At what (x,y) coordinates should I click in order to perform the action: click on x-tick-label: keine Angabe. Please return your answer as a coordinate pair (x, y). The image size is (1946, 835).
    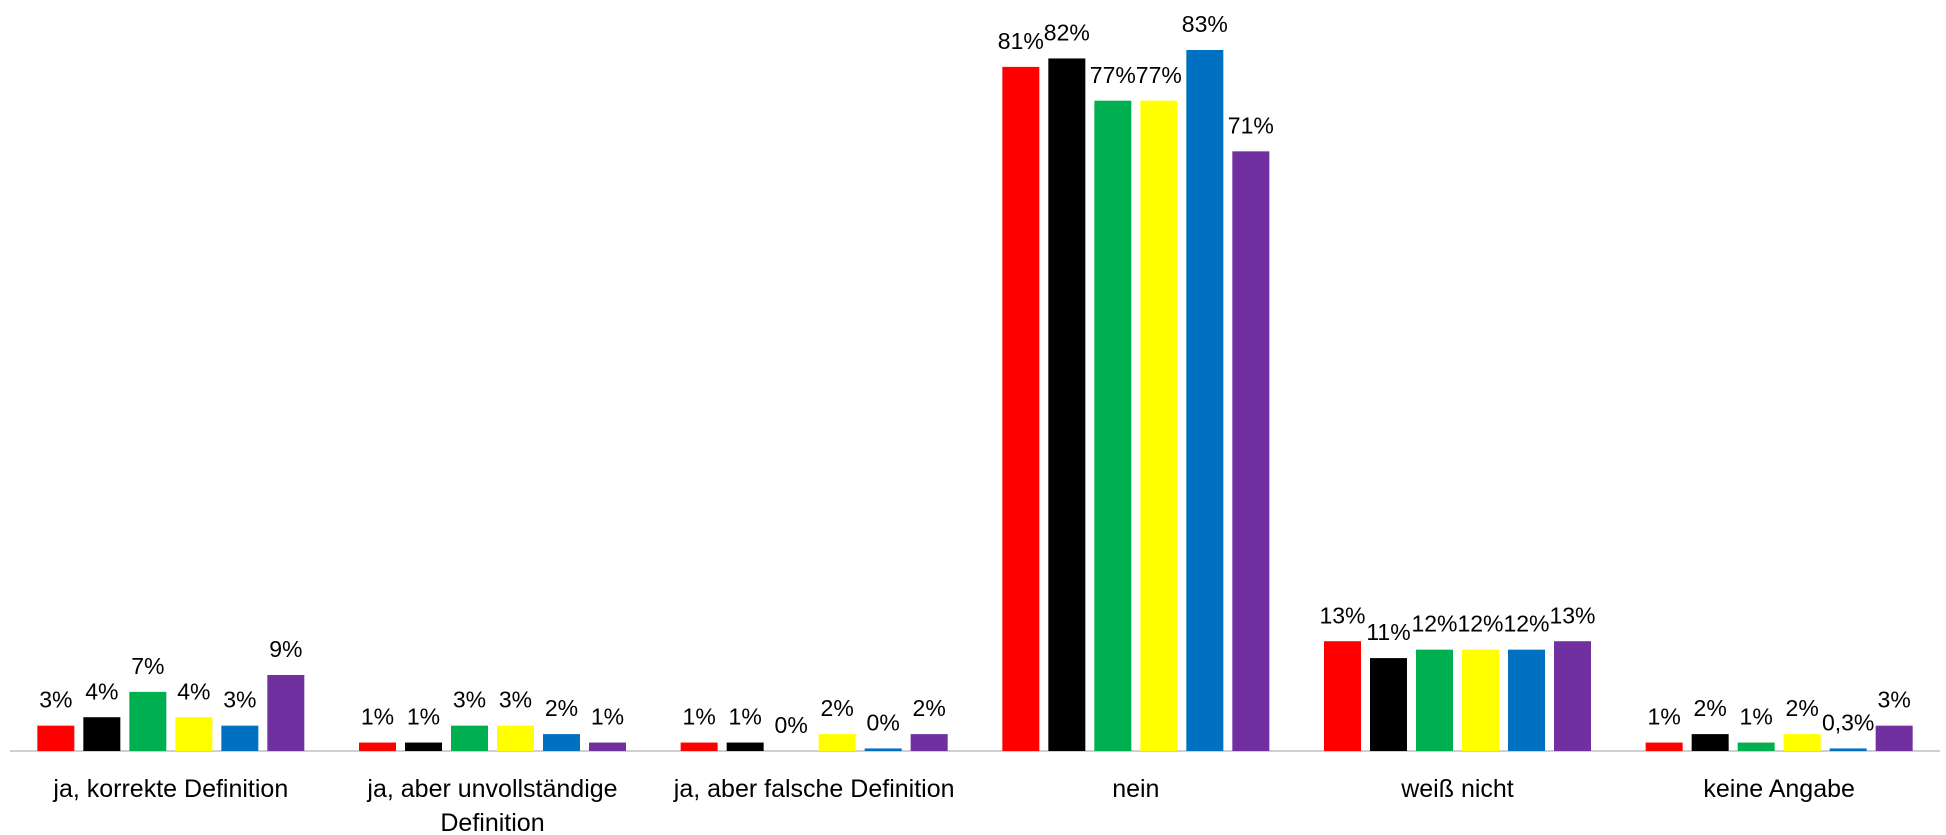
    Looking at the image, I should click on (1779, 789).